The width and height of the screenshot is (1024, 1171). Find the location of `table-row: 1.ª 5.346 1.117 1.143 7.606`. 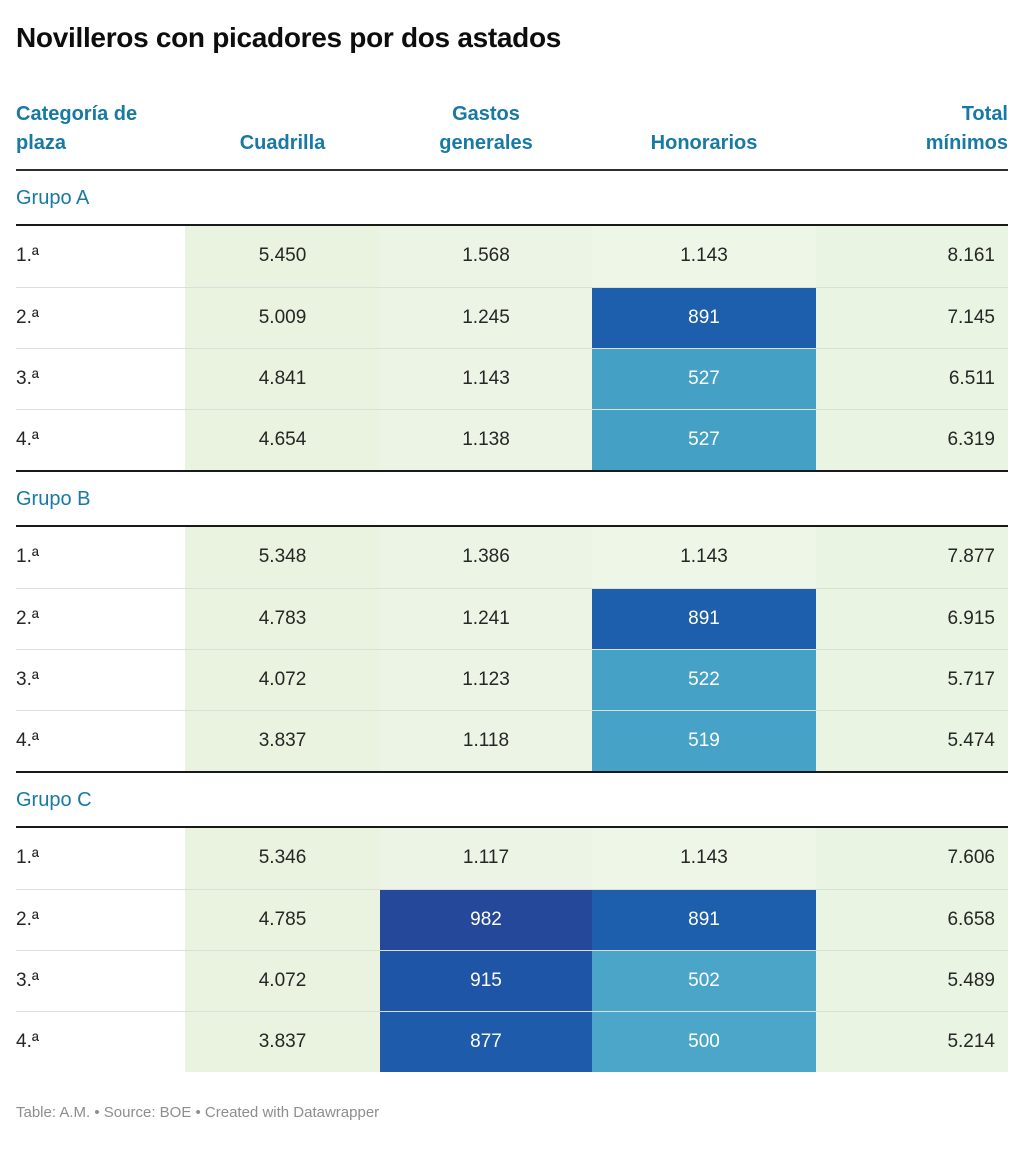

table-row: 1.ª 5.346 1.117 1.143 7.606 is located at coordinates (512, 858).